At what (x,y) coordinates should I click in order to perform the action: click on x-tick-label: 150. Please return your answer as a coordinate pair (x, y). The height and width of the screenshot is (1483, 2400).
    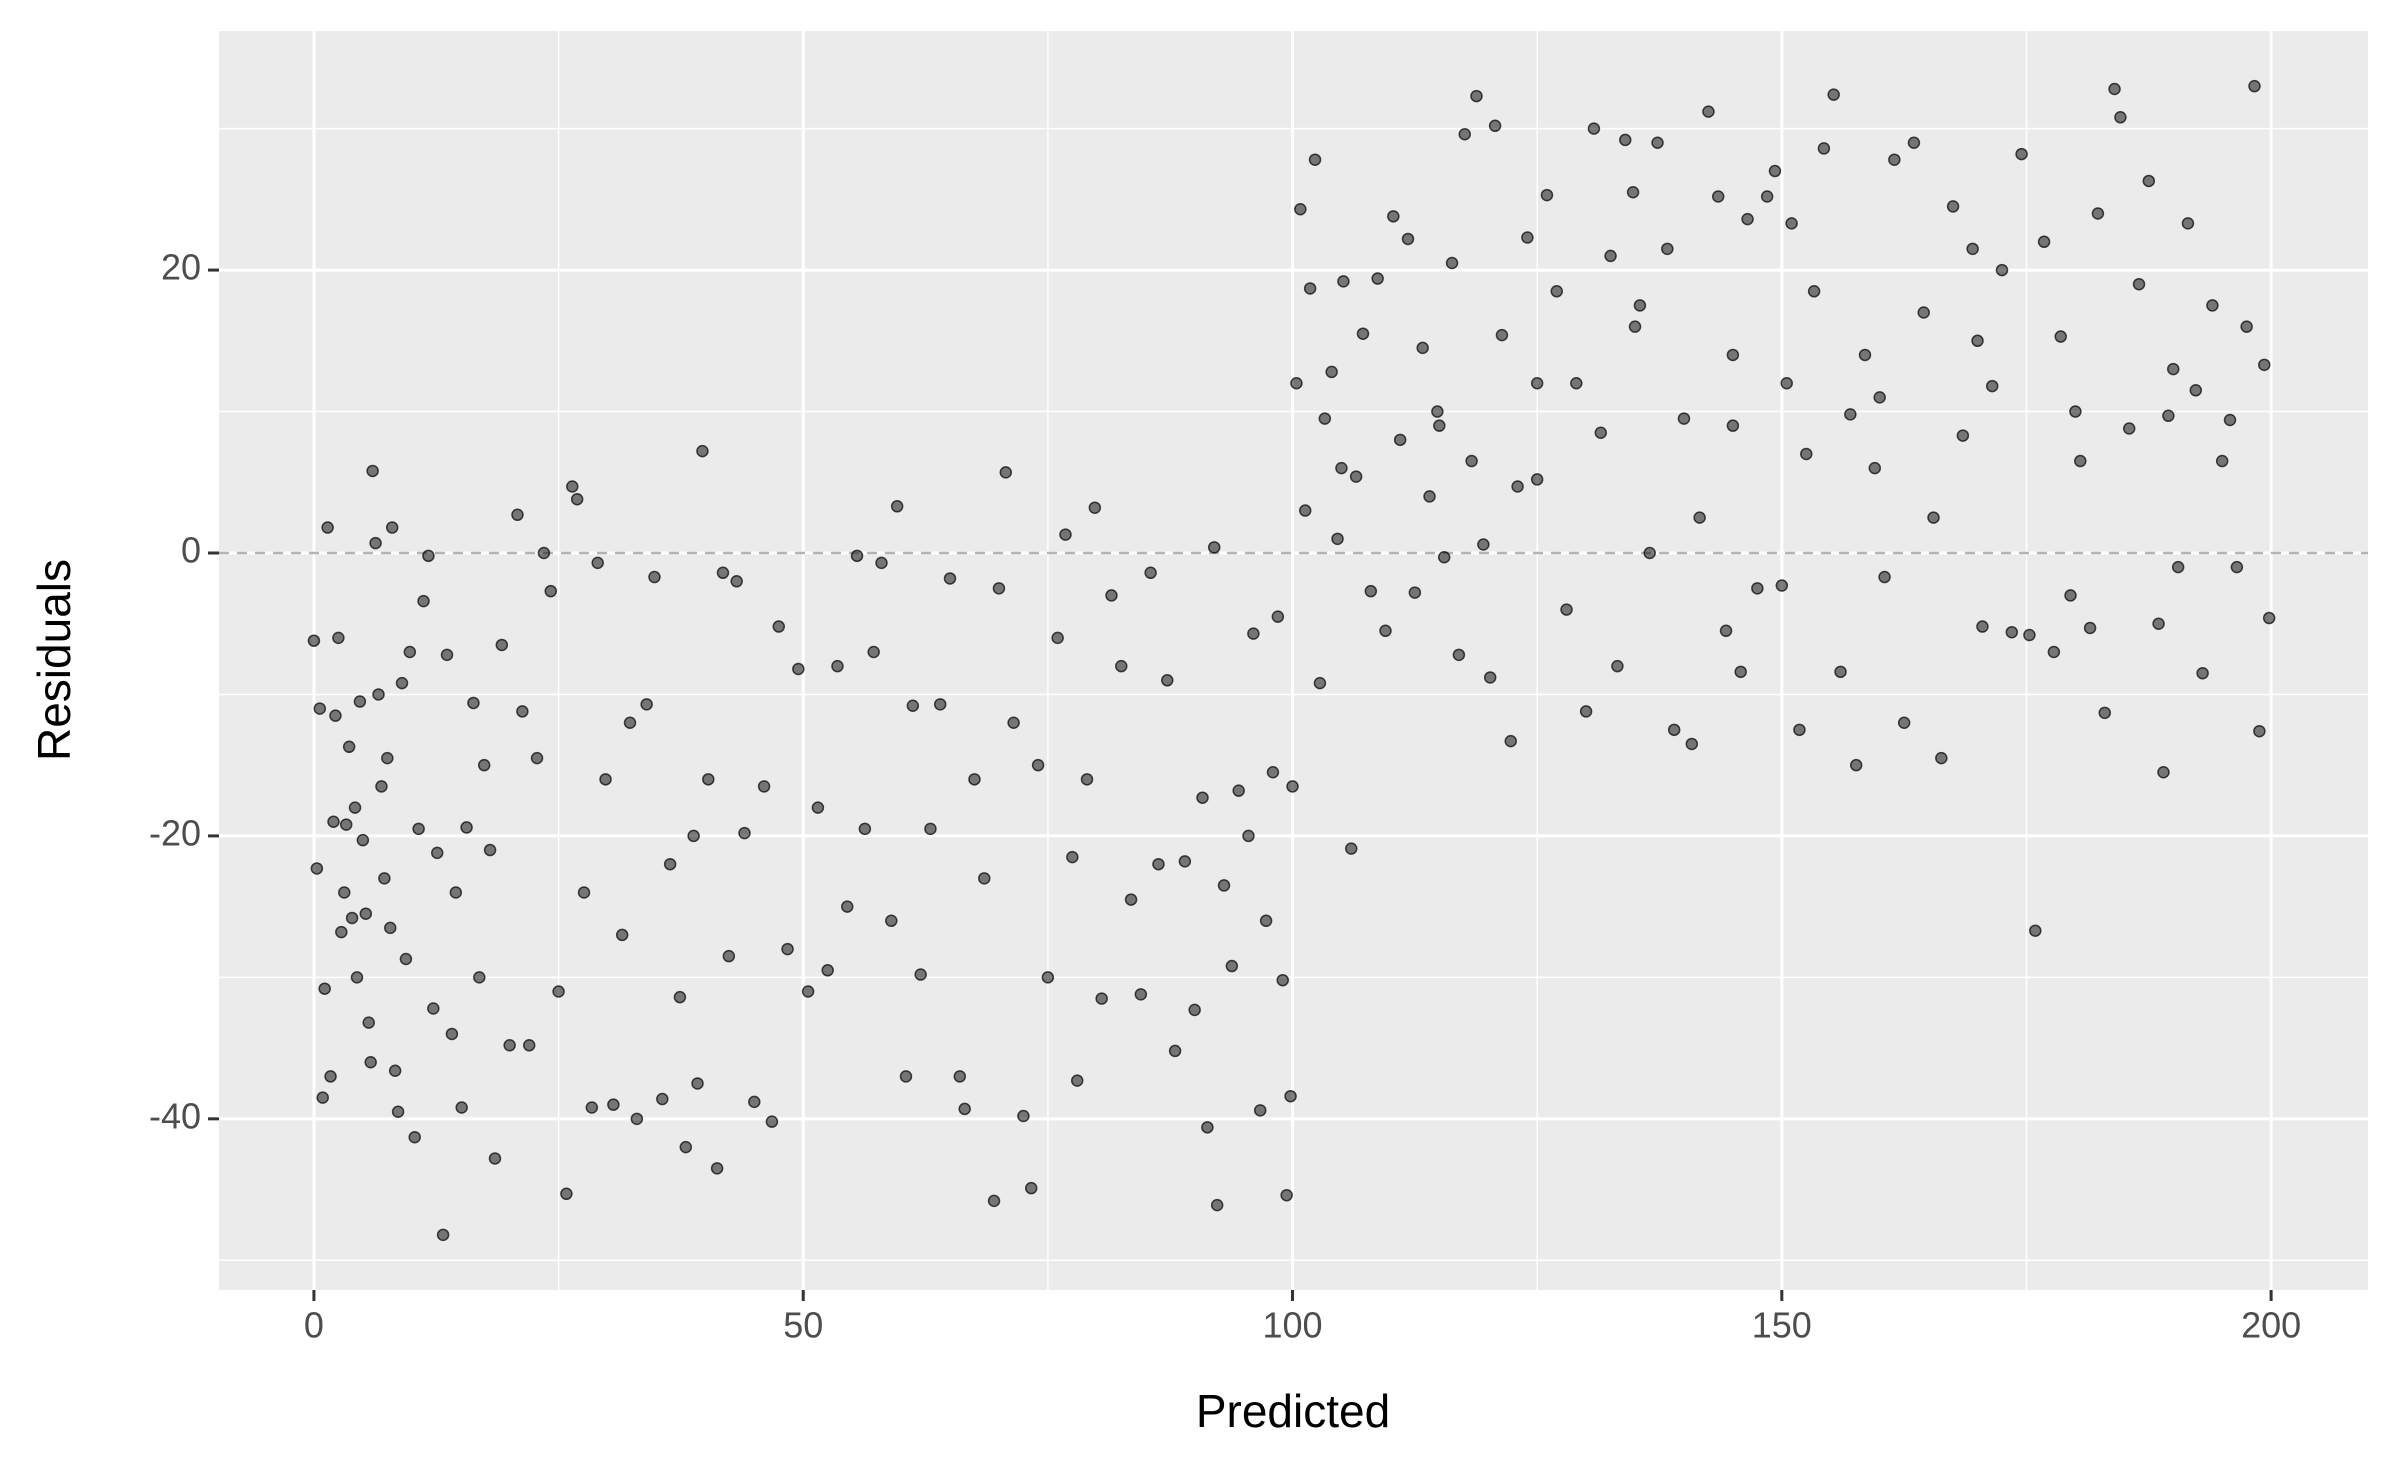
    Looking at the image, I should click on (1782, 1325).